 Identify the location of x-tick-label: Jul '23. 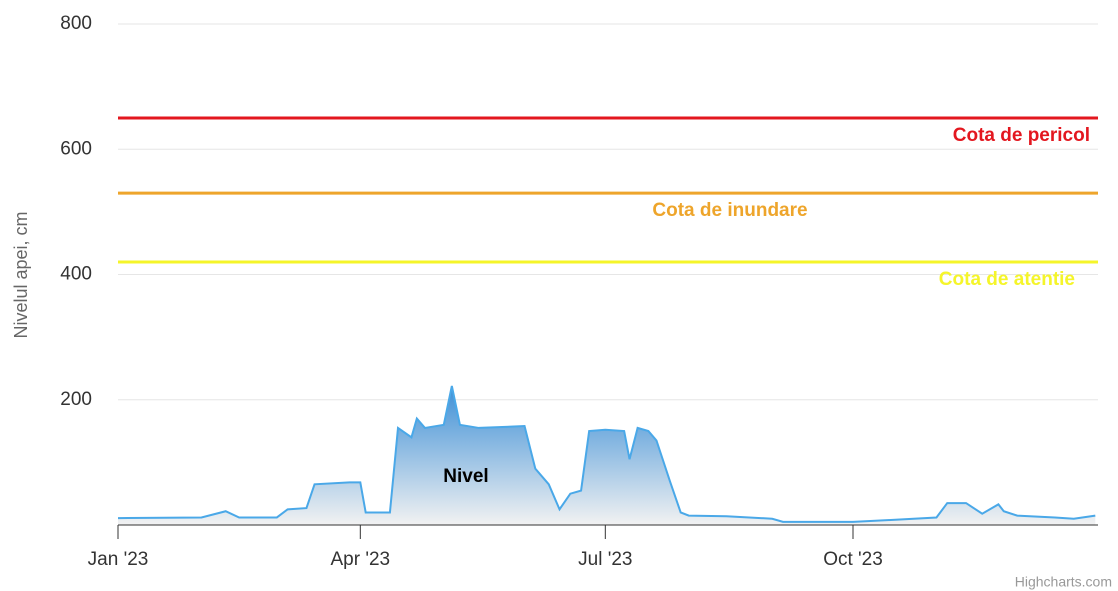
(605, 559).